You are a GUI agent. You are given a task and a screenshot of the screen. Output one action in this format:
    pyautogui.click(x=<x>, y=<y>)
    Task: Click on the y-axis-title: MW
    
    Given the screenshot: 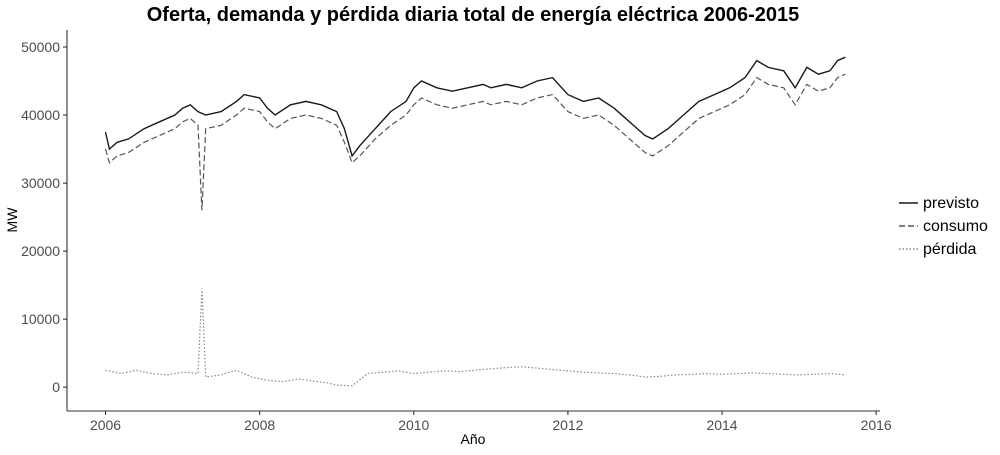 What is the action you would take?
    pyautogui.click(x=12, y=220)
    